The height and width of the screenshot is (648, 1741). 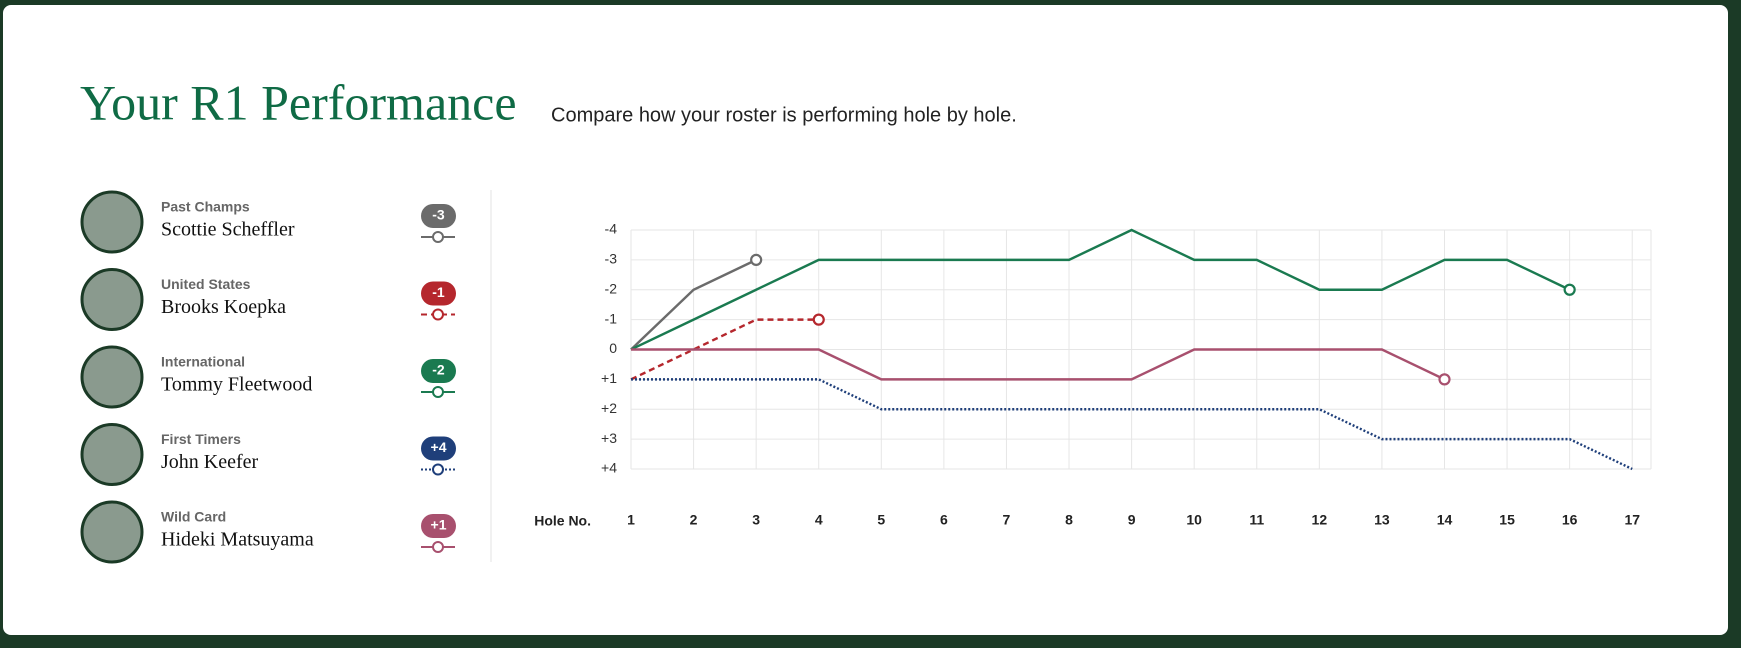 What do you see at coordinates (562, 521) in the screenshot?
I see `x-axis-label: Hole No.` at bounding box center [562, 521].